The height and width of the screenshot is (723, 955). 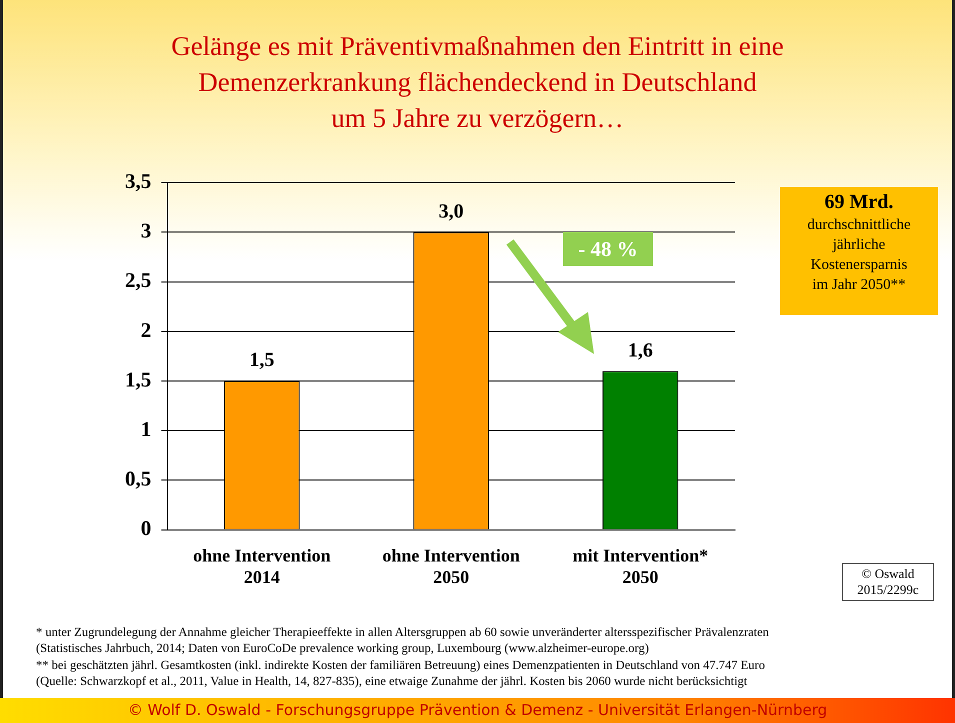 What do you see at coordinates (146, 330) in the screenshot?
I see `y-tick-label: 2` at bounding box center [146, 330].